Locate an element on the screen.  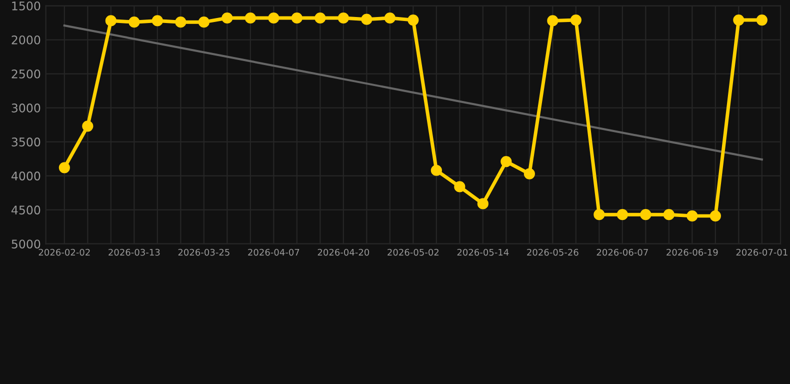
x-tick-label: 2026-03-25 is located at coordinates (204, 252).